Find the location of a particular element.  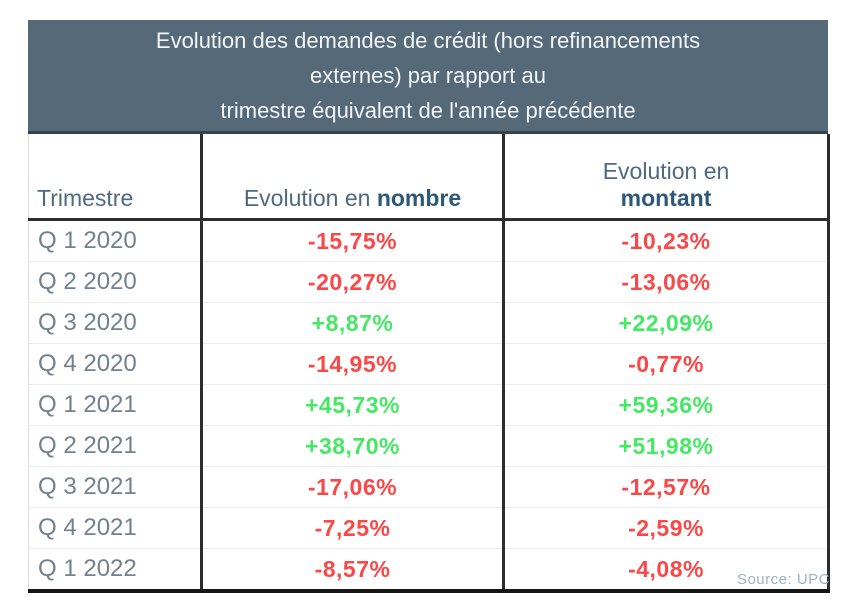

evolution-montant-cell: -2,59% is located at coordinates (666, 528).